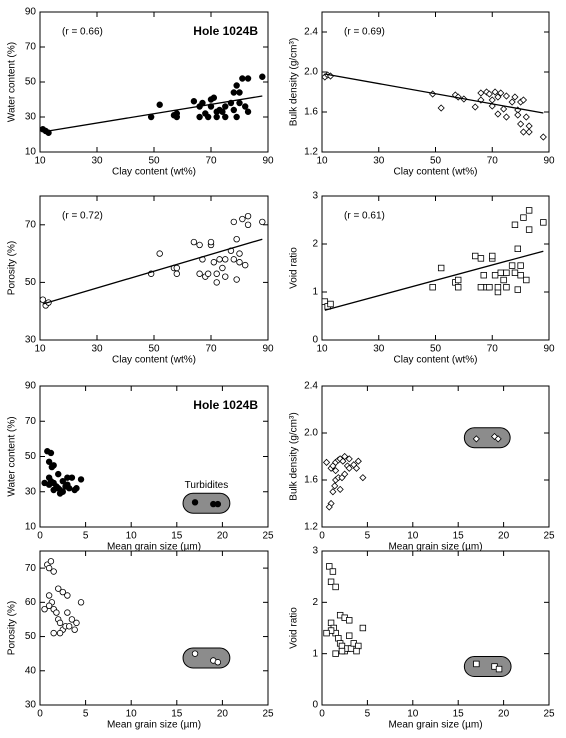 Image resolution: width=566 pixels, height=738 pixels. I want to click on y-tick-label: 2.4, so click(311, 32).